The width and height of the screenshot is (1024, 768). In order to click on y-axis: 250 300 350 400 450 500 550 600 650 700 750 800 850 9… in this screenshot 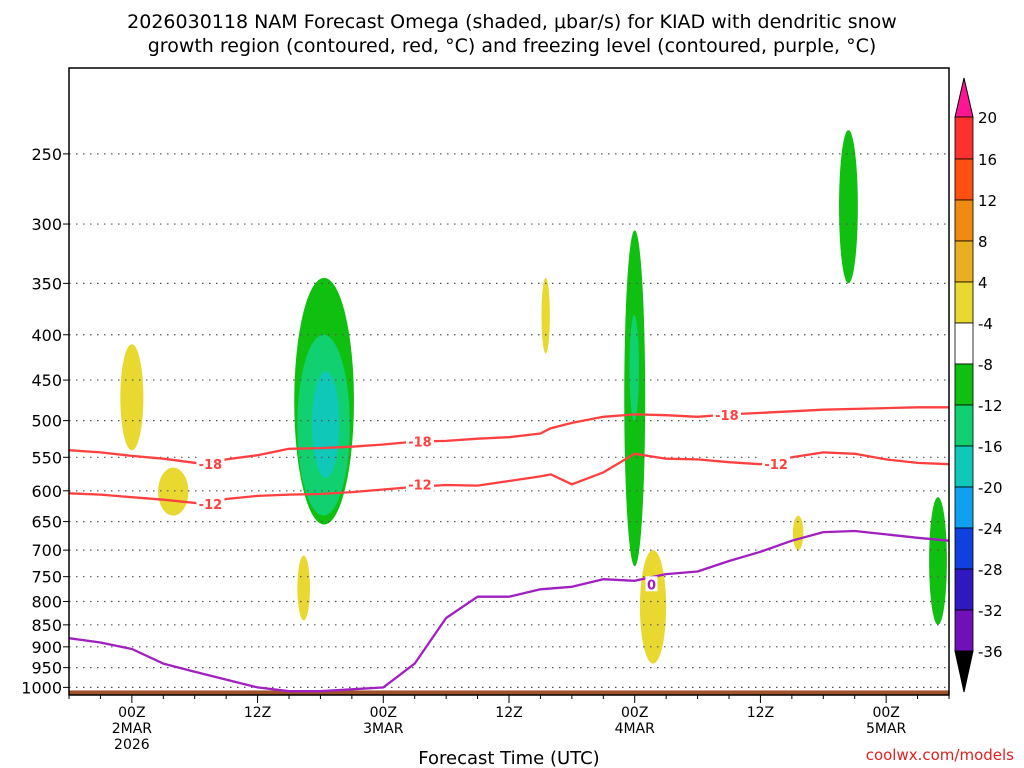, I will do `click(45, 421)`.